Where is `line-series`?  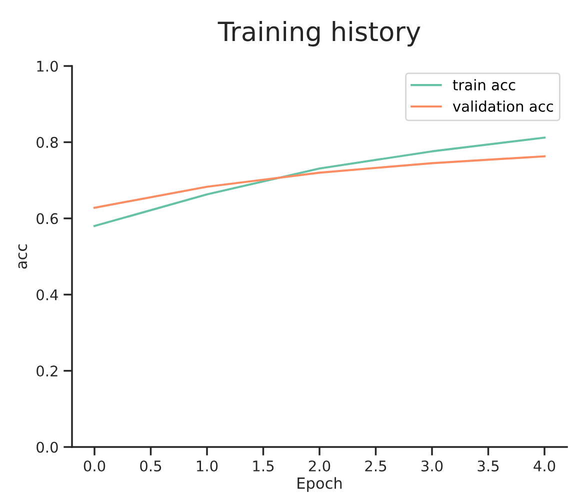
line-series is located at coordinates (319, 182).